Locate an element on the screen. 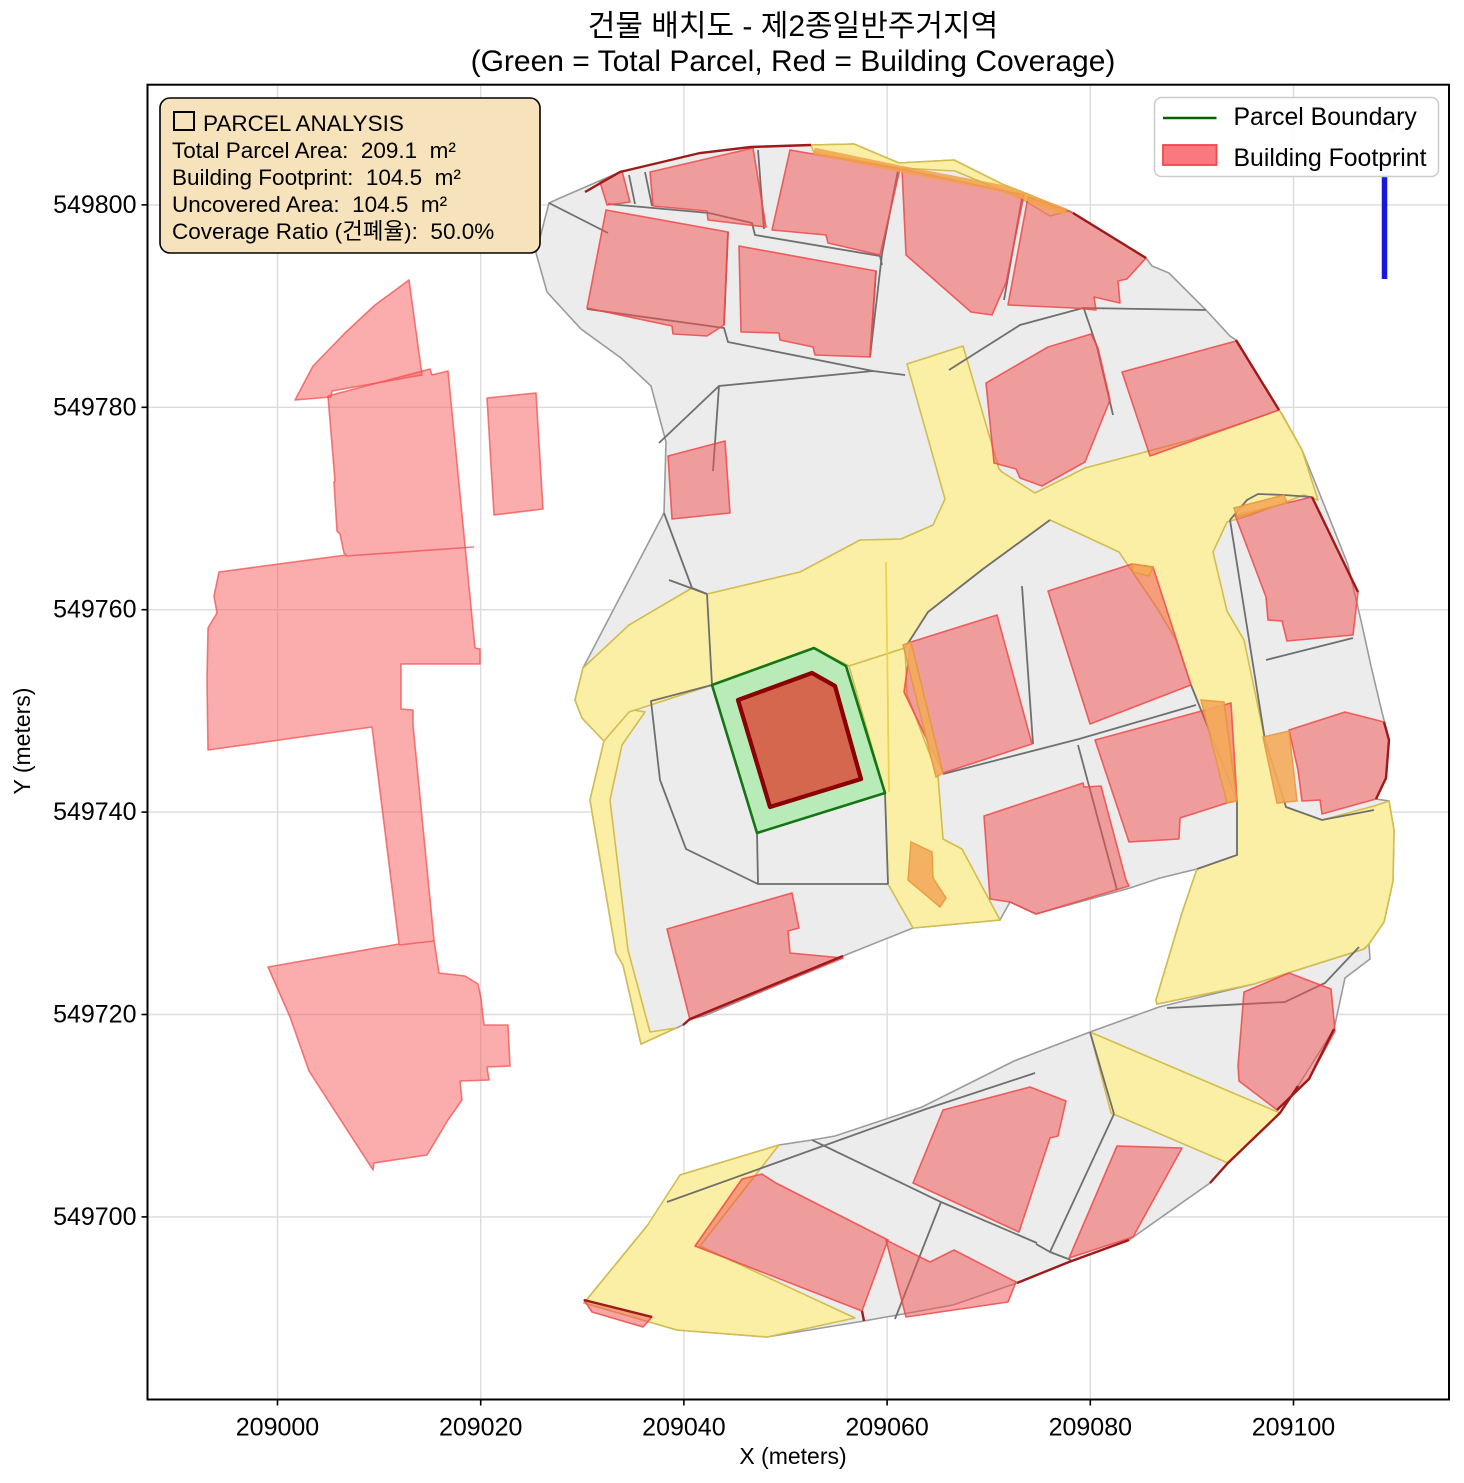 The image size is (1464, 1483). svg-text: PARCEL ANALYSIS is located at coordinates (303, 123).